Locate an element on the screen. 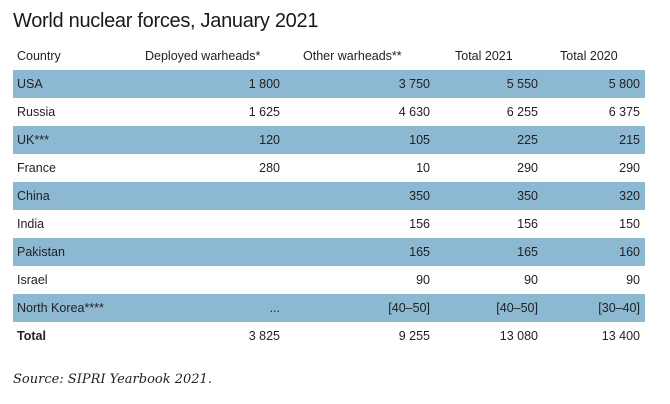 The image size is (670, 404). cell-total-2021: 165 is located at coordinates (527, 252).